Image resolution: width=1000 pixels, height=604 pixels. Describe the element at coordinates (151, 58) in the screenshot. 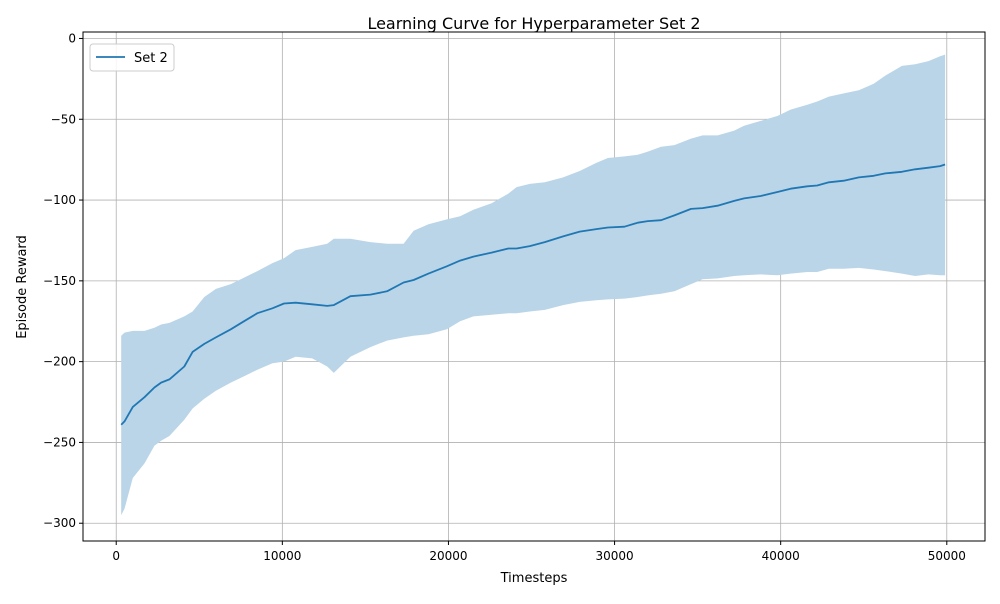

I see `legend-label-set-2: Set 2` at that location.